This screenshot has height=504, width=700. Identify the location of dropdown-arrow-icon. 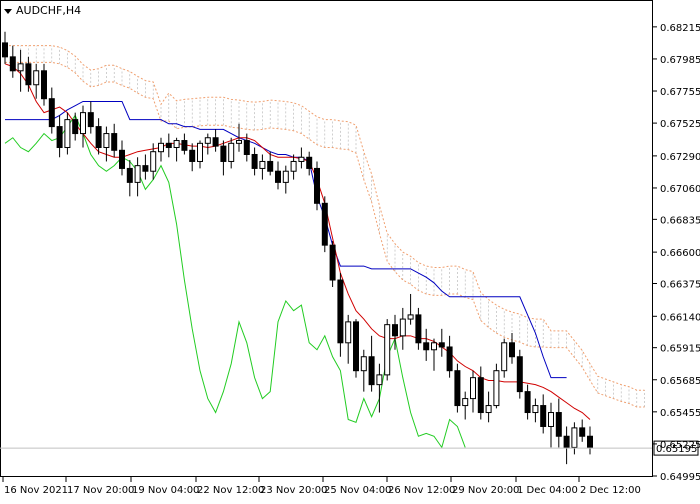
(8, 11).